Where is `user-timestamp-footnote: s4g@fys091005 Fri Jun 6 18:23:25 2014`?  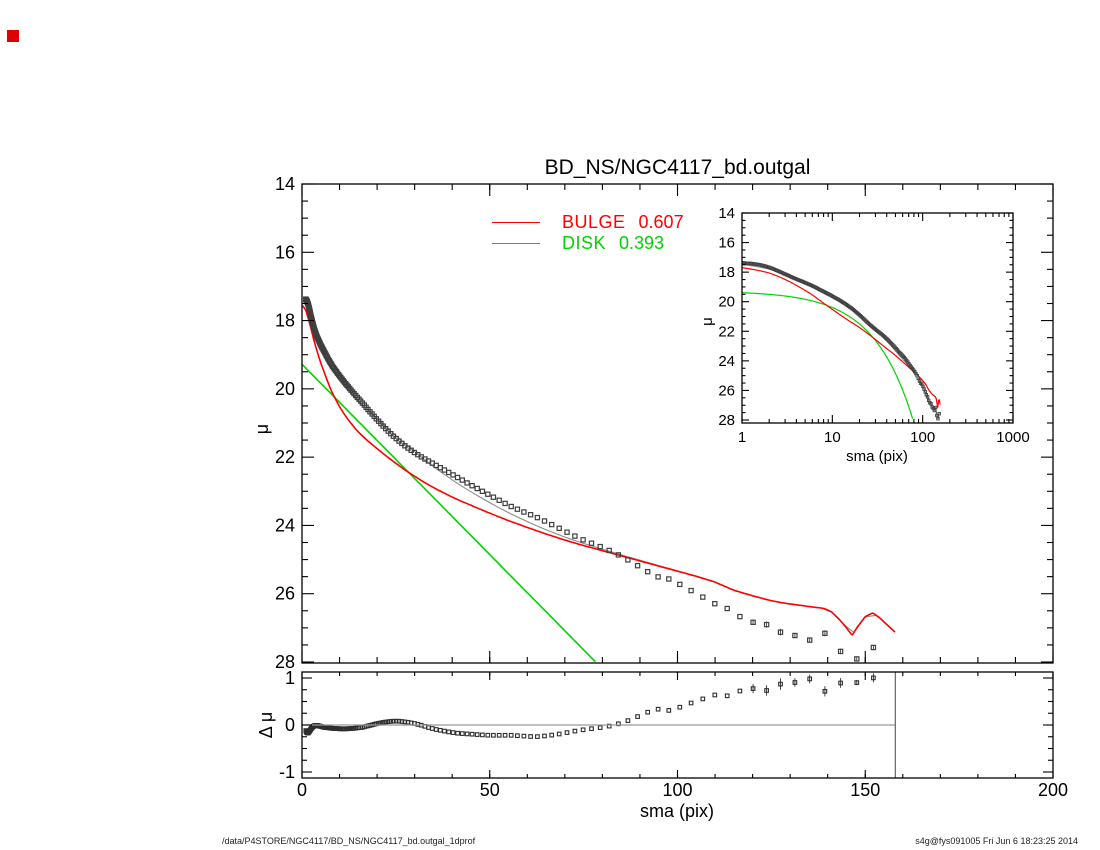 user-timestamp-footnote: s4g@fys091005 Fri Jun 6 18:23:25 2014 is located at coordinates (996, 841).